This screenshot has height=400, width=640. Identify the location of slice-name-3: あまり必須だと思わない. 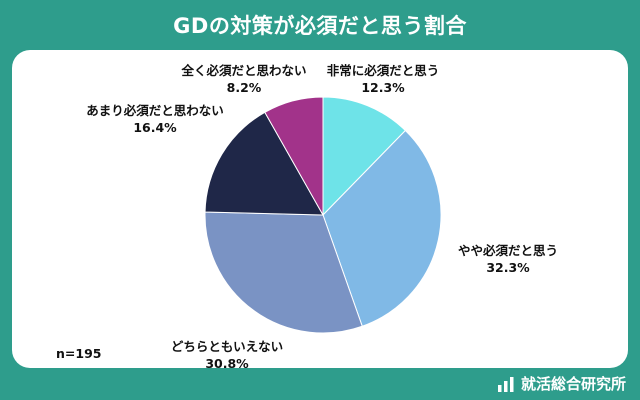
(155, 110).